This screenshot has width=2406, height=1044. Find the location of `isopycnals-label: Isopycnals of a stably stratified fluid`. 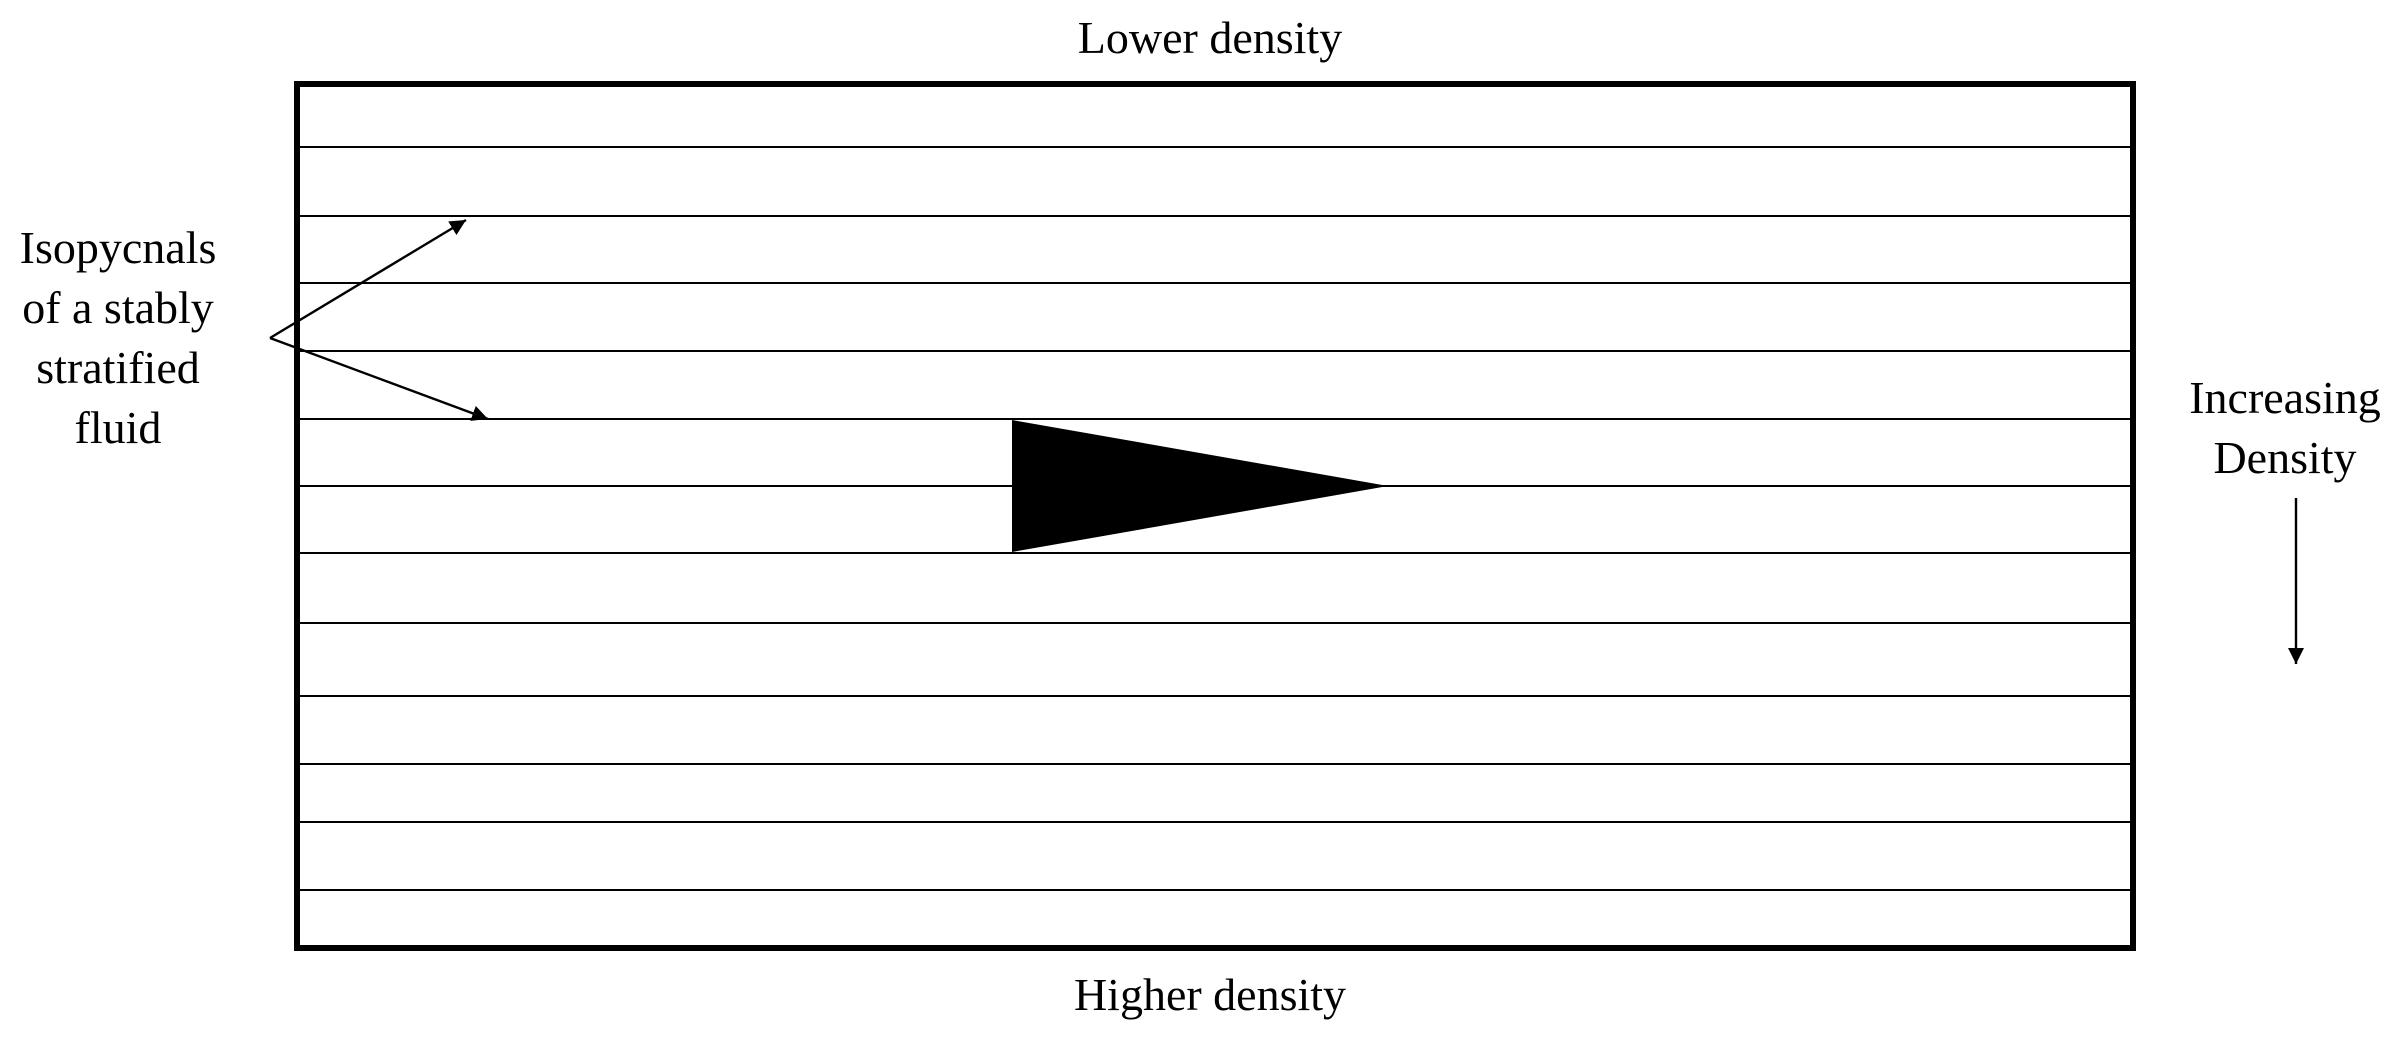

isopycnals-label: Isopycnals of a stably stratified fluid is located at coordinates (118, 338).